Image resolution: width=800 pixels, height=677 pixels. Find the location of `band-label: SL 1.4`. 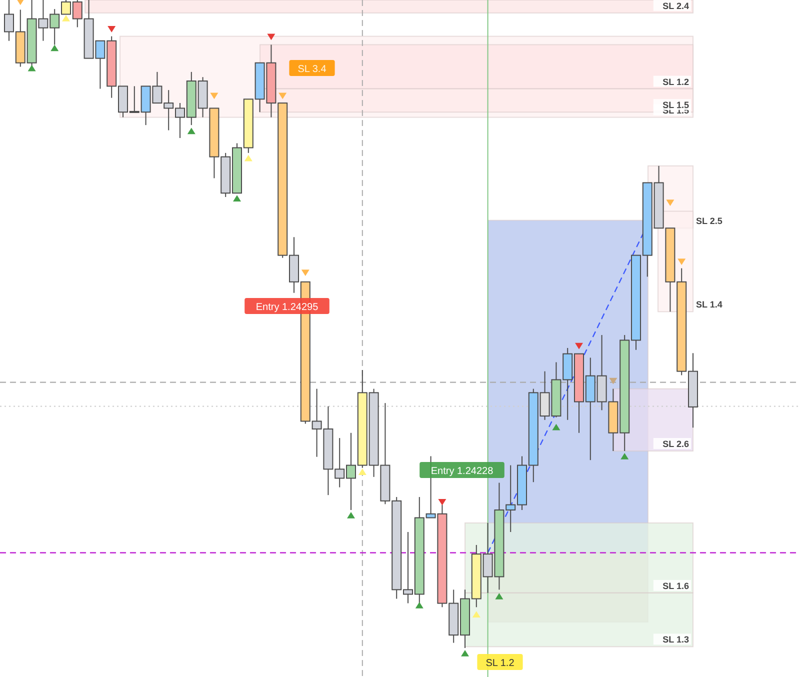

band-label: SL 1.4 is located at coordinates (709, 305).